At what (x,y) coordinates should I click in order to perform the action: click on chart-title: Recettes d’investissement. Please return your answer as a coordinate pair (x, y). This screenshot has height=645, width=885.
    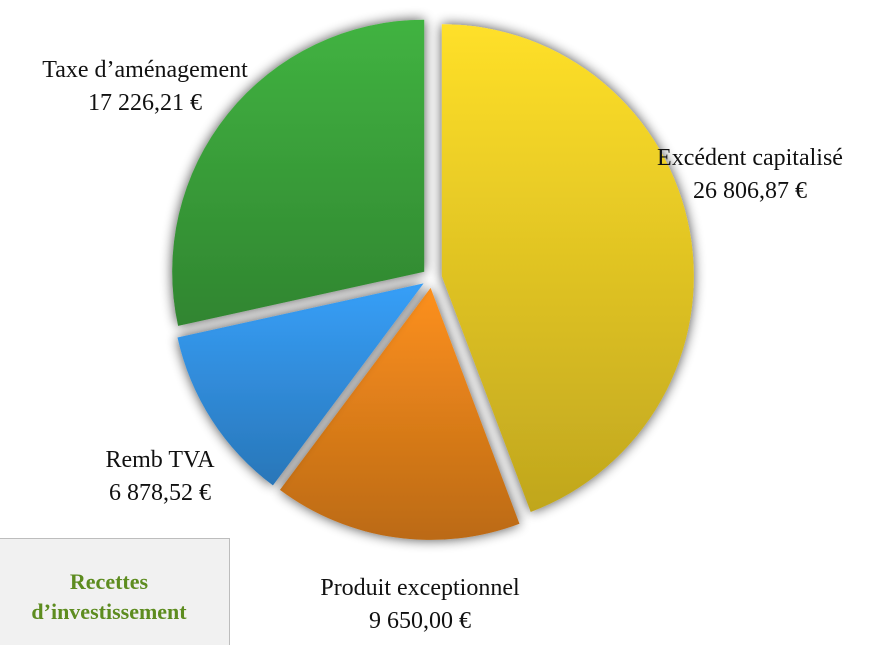
    Looking at the image, I should click on (115, 591).